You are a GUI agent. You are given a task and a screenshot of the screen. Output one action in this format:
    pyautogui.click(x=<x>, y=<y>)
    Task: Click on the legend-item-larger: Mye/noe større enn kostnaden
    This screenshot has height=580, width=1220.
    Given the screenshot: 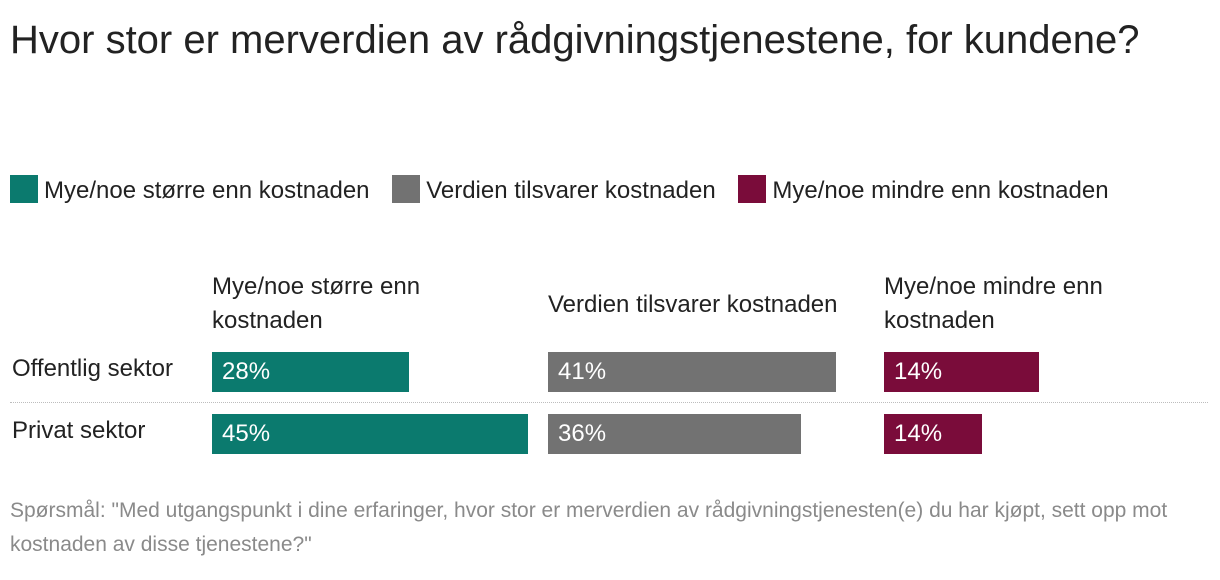 What is the action you would take?
    pyautogui.click(x=190, y=189)
    